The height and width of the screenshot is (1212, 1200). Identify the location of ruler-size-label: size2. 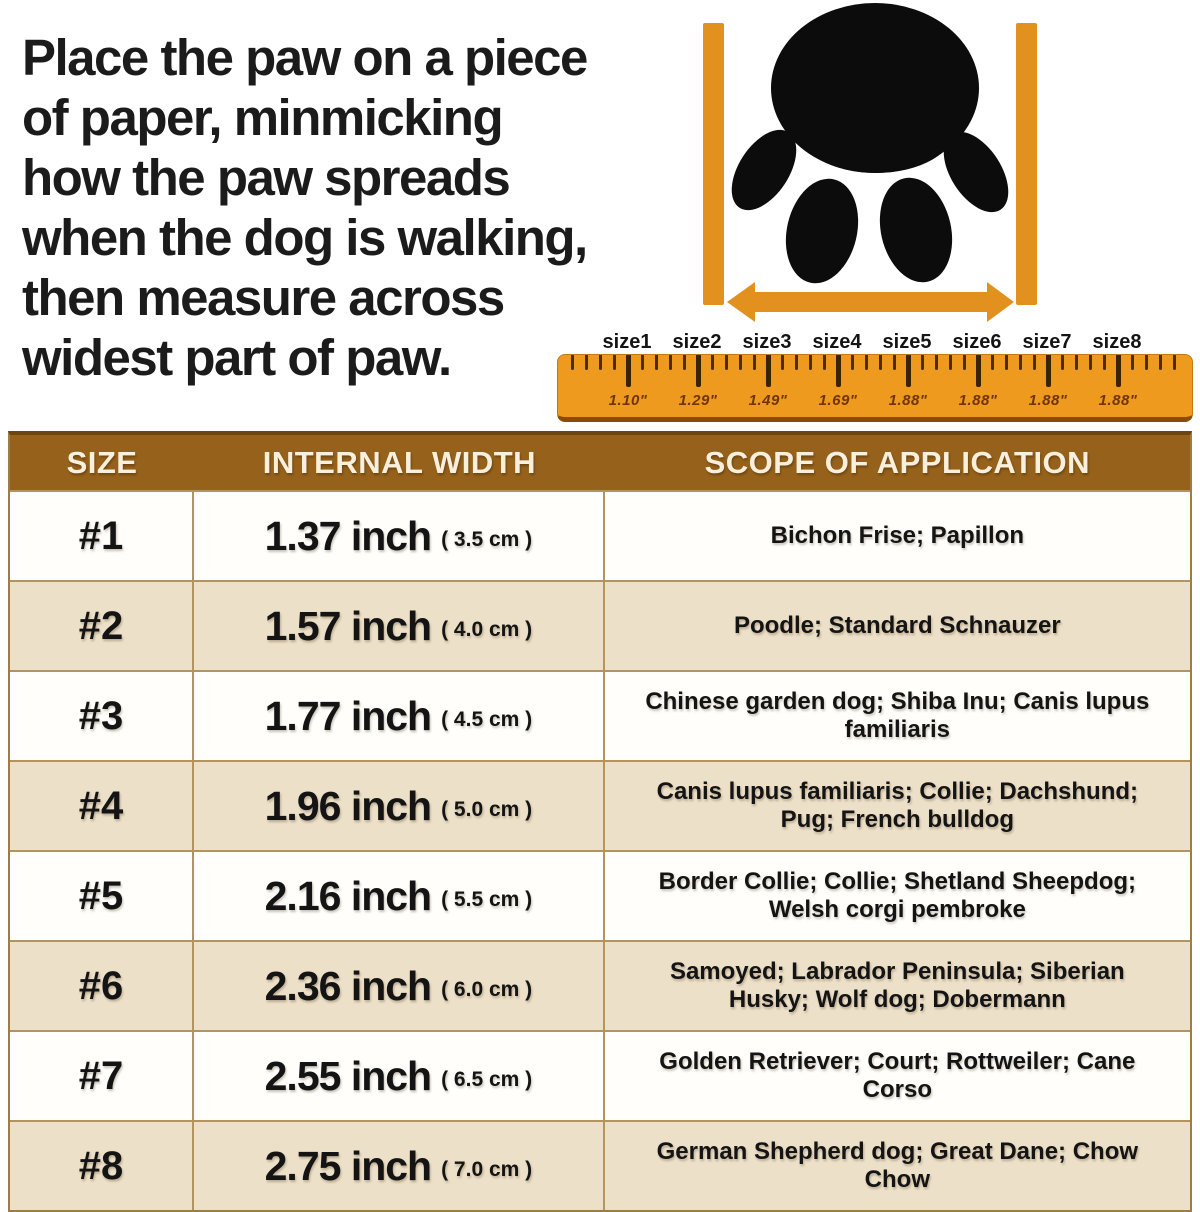
(697, 342).